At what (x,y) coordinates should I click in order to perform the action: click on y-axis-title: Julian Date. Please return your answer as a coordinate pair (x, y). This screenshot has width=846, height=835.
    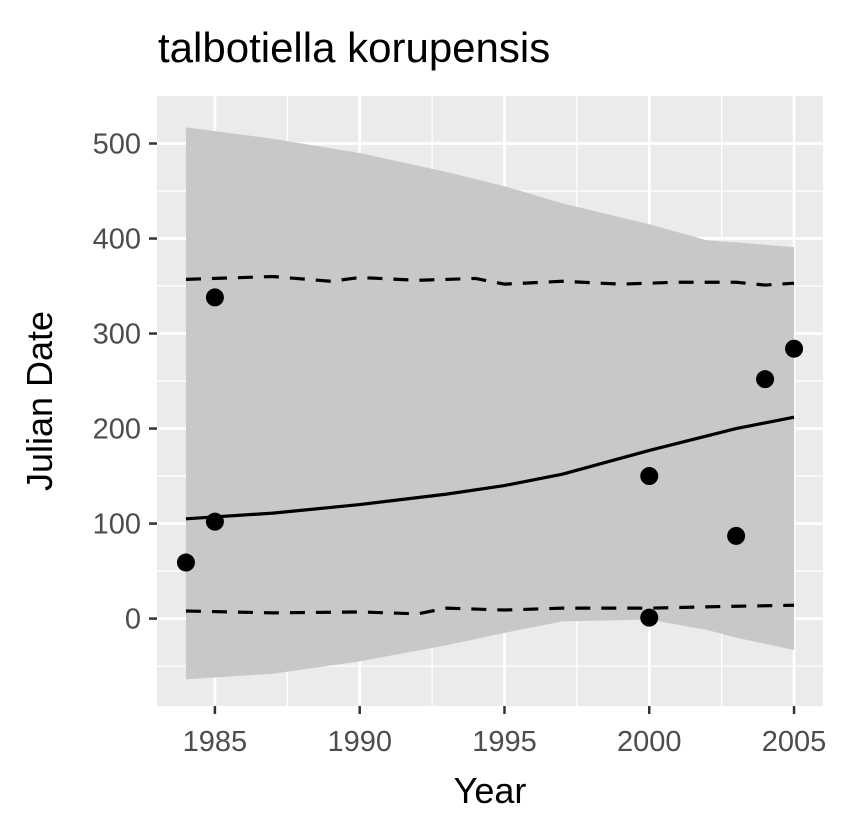
    Looking at the image, I should click on (39, 401).